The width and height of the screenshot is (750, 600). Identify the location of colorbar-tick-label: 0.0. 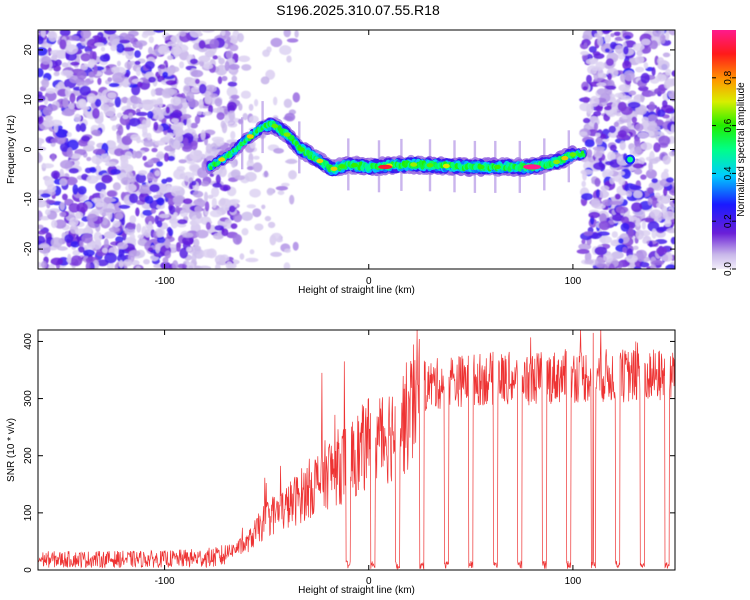
(728, 269).